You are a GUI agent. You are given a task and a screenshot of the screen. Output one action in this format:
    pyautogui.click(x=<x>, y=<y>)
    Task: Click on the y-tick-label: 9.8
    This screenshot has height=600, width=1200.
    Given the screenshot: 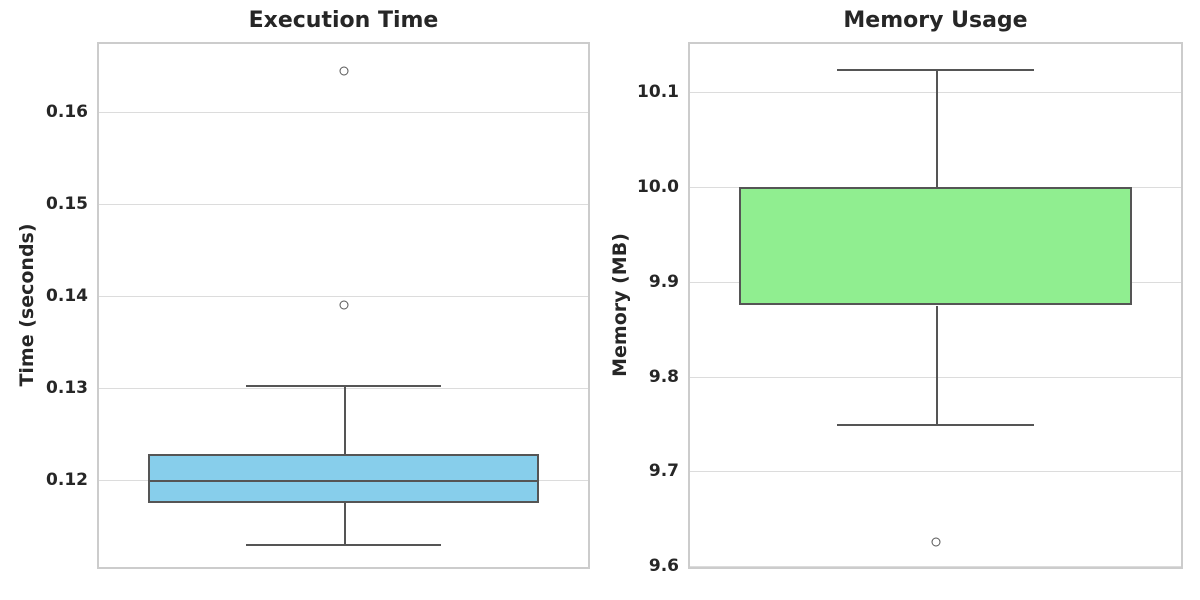 What is the action you would take?
    pyautogui.click(x=663, y=376)
    